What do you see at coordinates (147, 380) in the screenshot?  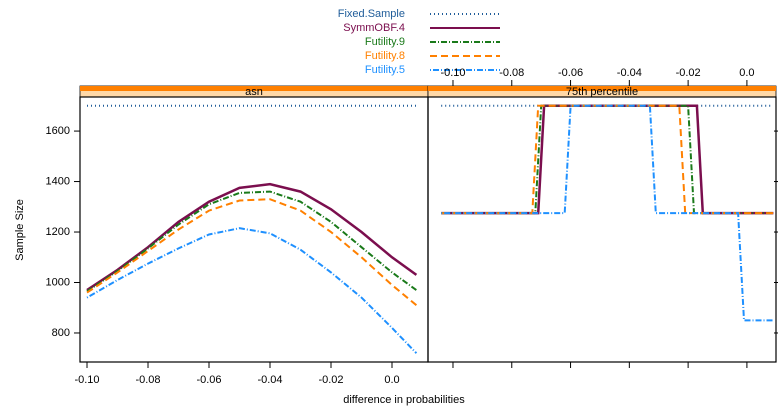 I see `x-tick-label: -0.08` at bounding box center [147, 380].